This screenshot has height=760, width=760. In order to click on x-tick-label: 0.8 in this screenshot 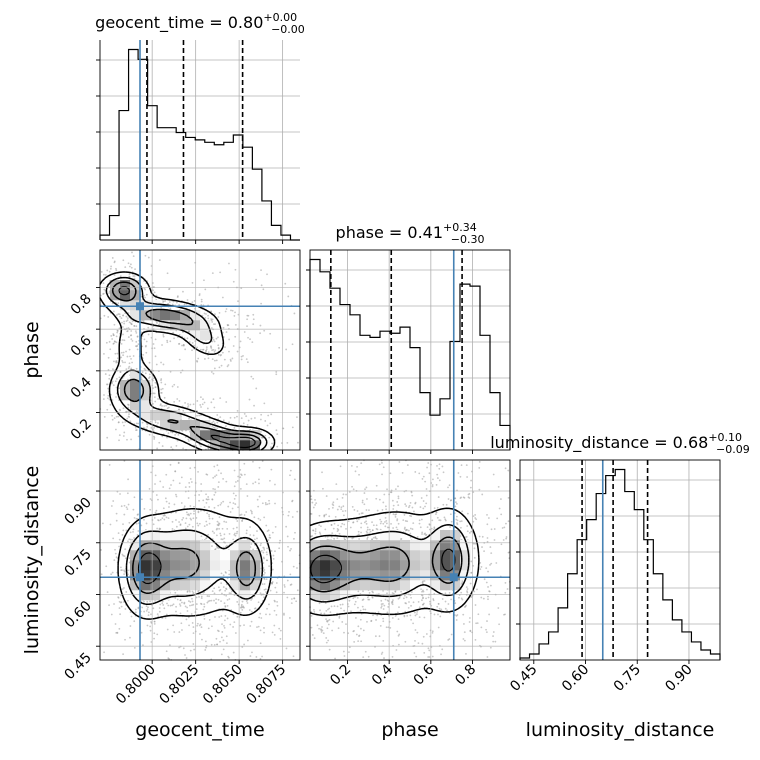, I will do `click(465, 675)`.